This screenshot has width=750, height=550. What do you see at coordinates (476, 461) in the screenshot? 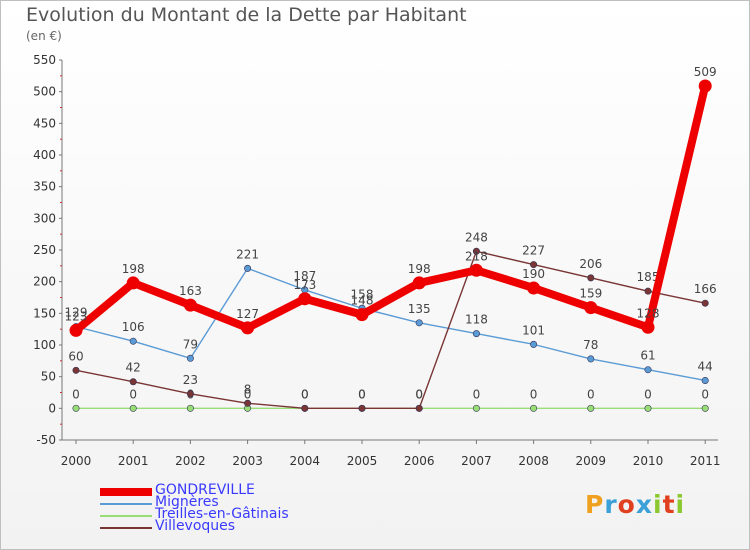
I see `x-tick-label: 2007` at bounding box center [476, 461].